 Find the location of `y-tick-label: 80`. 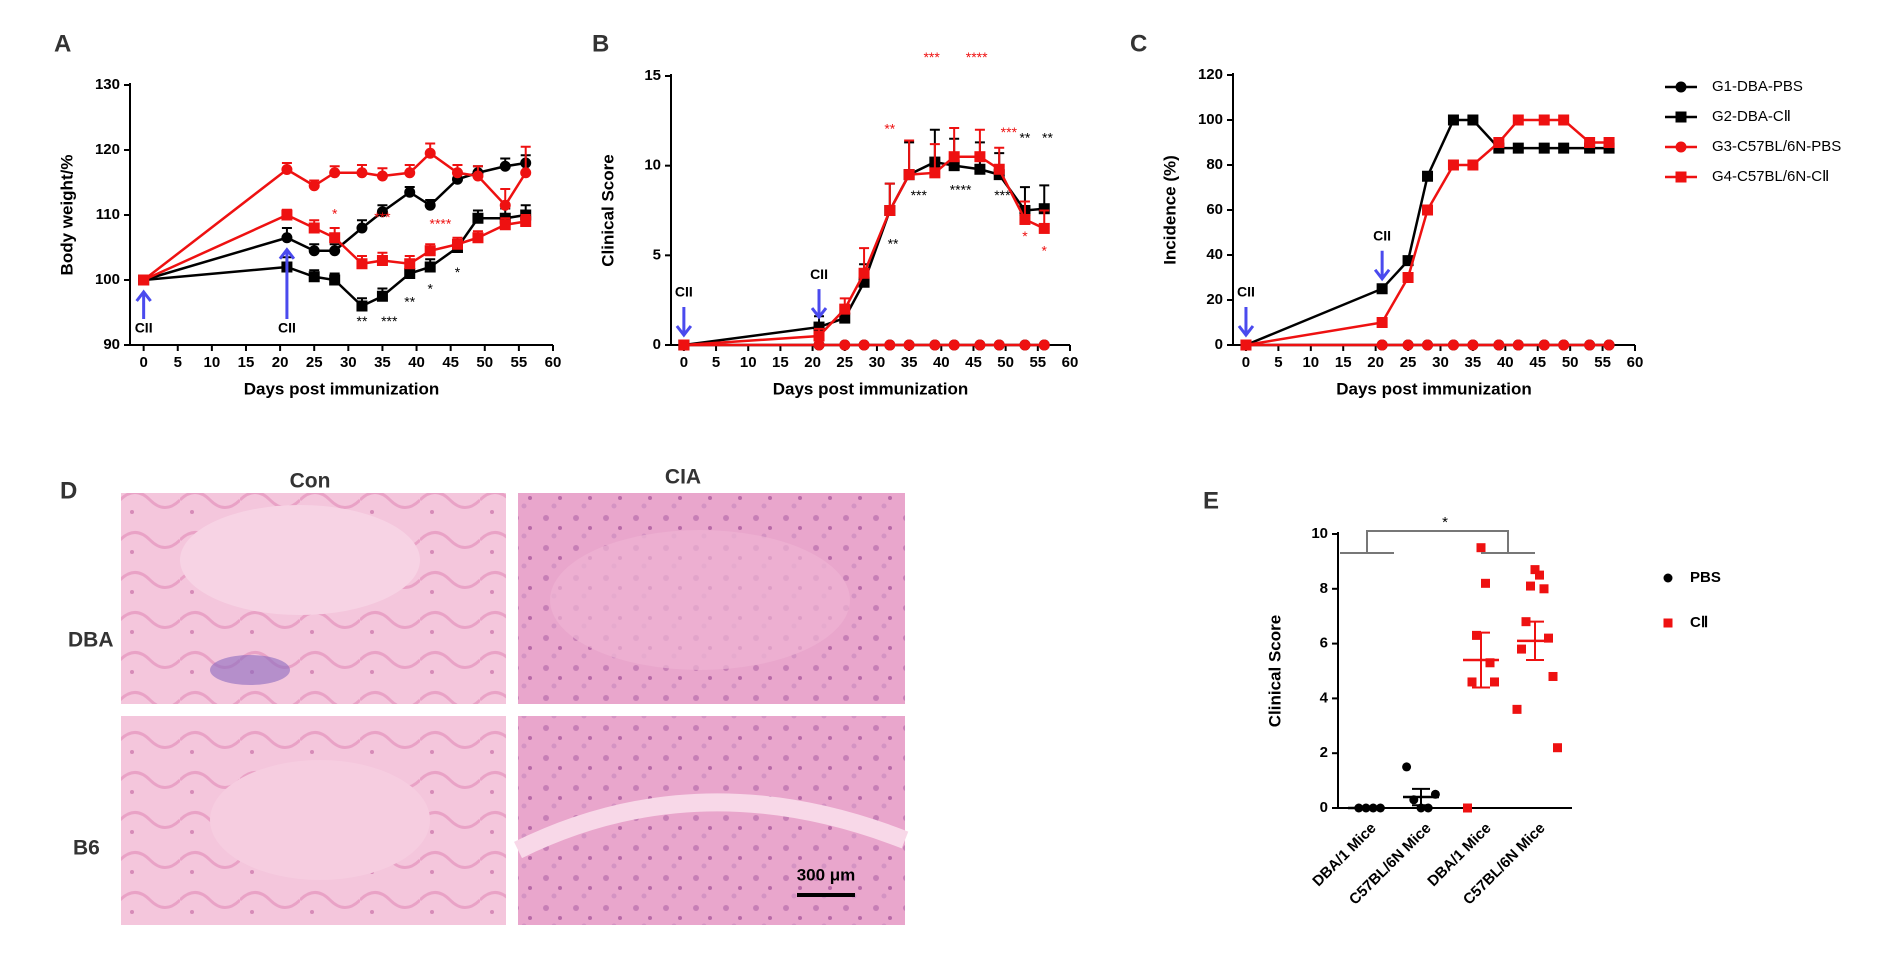

y-tick-label: 80 is located at coordinates (1214, 164).